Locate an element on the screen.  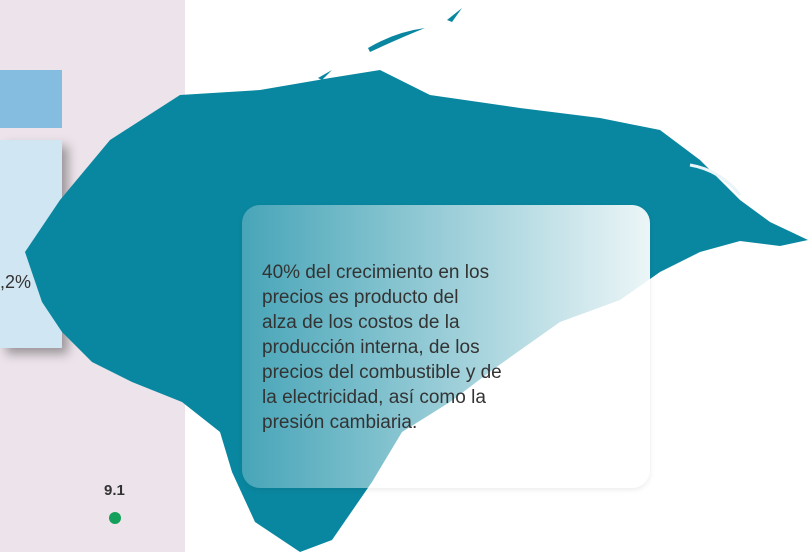
note-line: precios es producto del is located at coordinates (360, 297).